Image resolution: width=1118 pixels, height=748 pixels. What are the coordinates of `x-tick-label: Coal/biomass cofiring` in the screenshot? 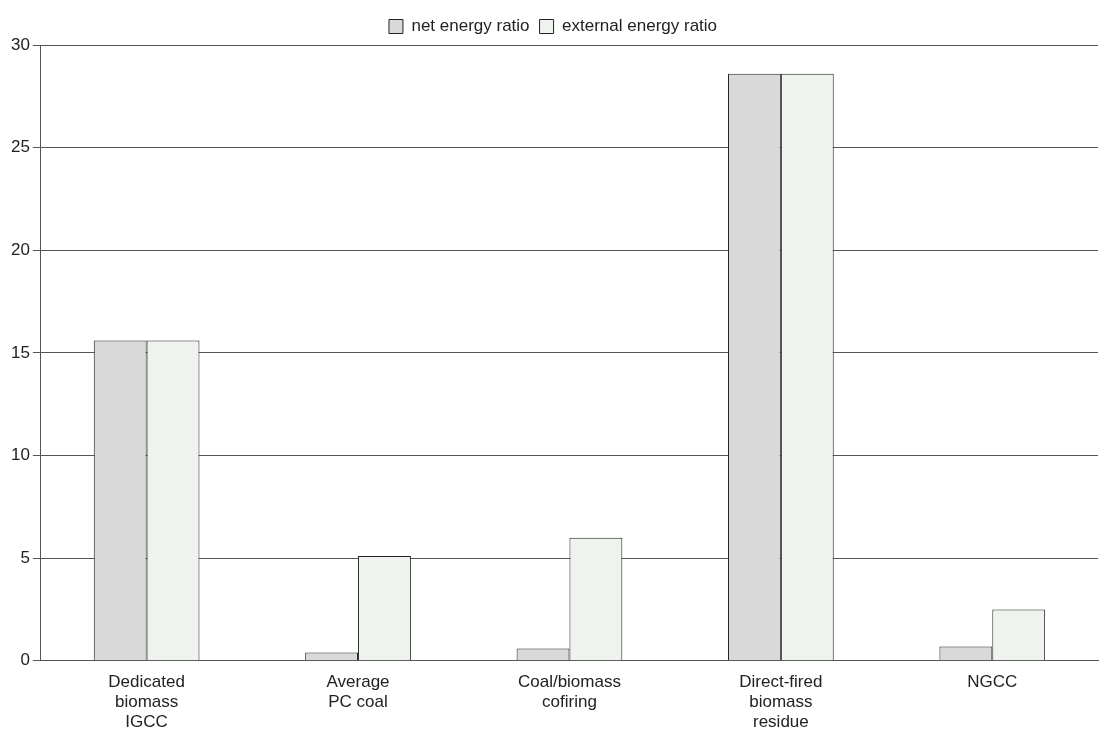 It's located at (569, 691).